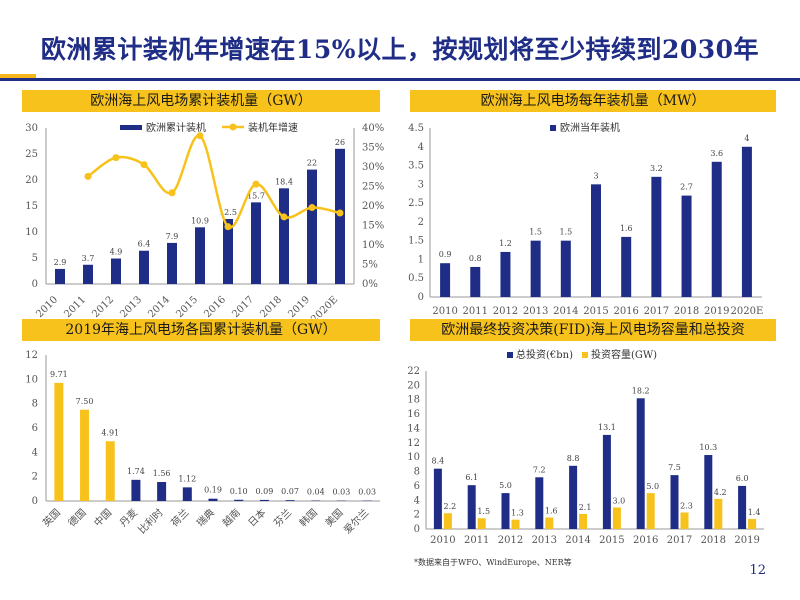 The image size is (800, 600). What do you see at coordinates (471, 477) in the screenshot?
I see `data-label-investment: 6.1` at bounding box center [471, 477].